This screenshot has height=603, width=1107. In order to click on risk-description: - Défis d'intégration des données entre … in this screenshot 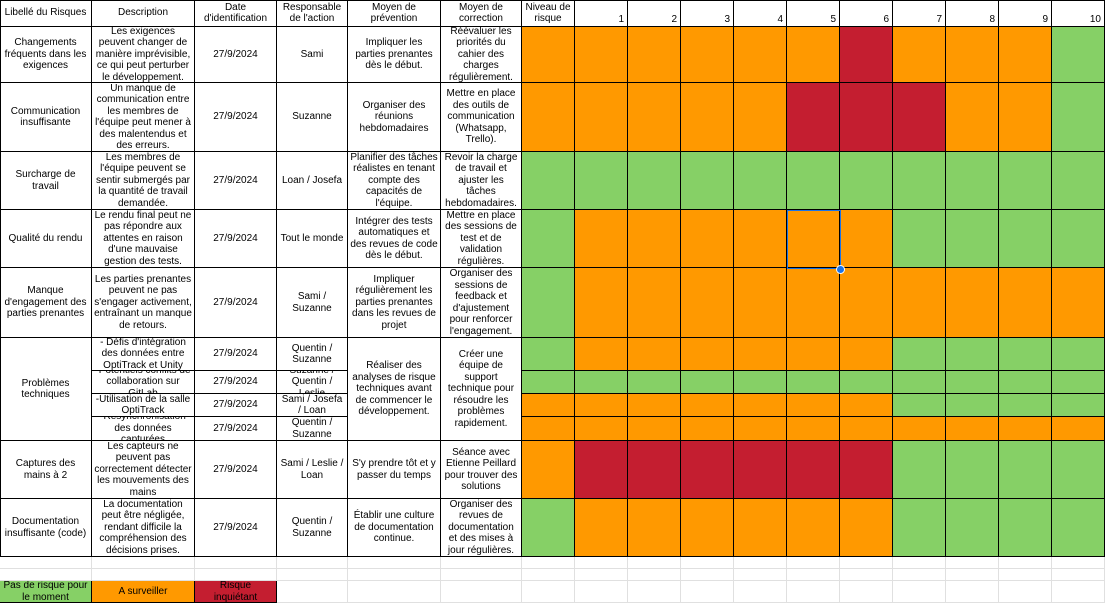, I will do `click(143, 354)`.